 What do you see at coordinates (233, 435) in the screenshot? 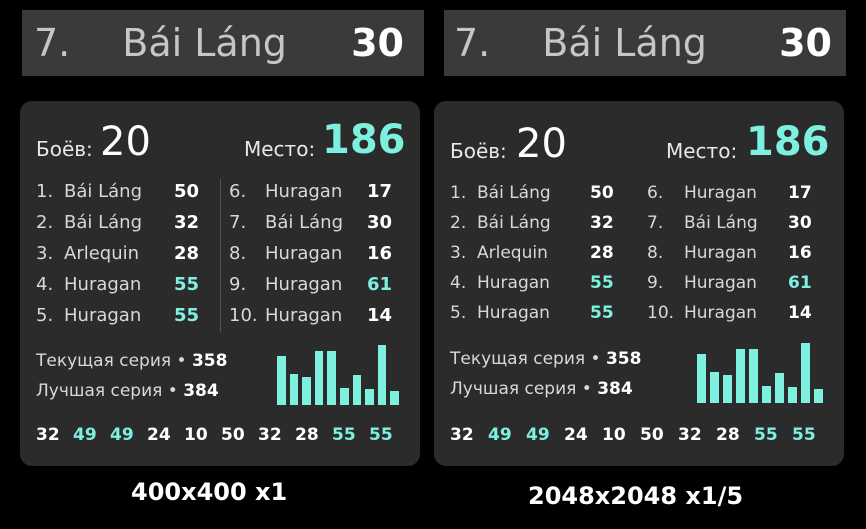
I see `recent-score: 50` at bounding box center [233, 435].